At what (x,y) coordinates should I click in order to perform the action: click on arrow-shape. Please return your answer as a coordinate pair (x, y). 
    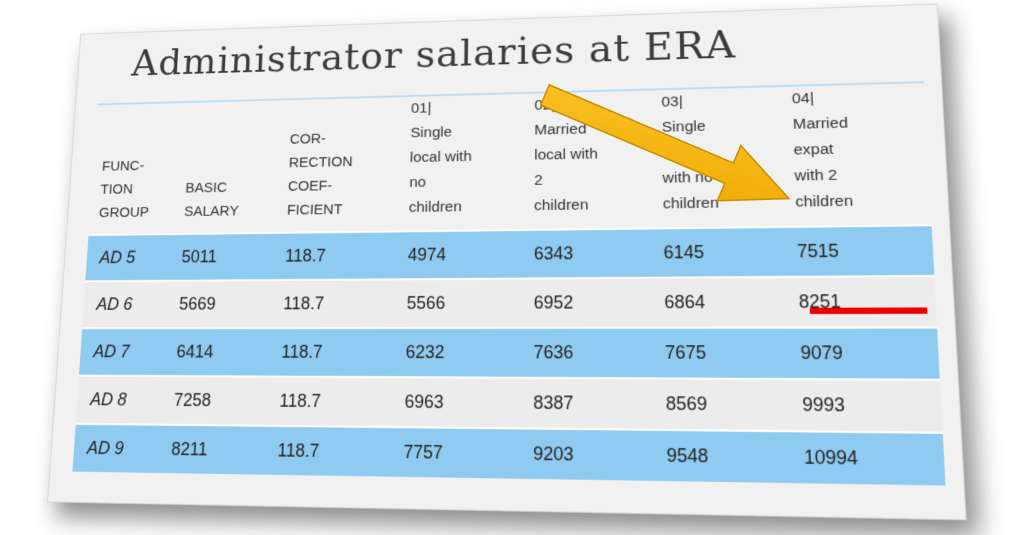
    Looking at the image, I should click on (666, 146).